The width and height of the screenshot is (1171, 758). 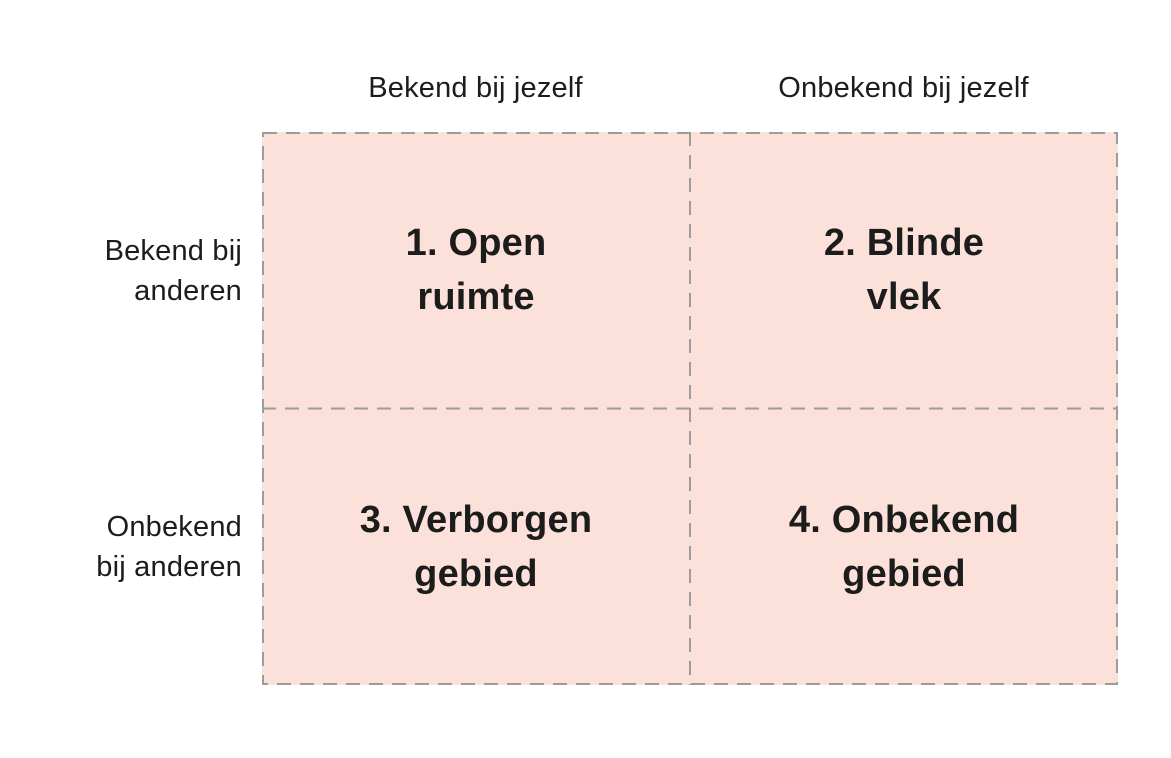 What do you see at coordinates (904, 519) in the screenshot?
I see `quadrant-label-line: 4. Onbekend` at bounding box center [904, 519].